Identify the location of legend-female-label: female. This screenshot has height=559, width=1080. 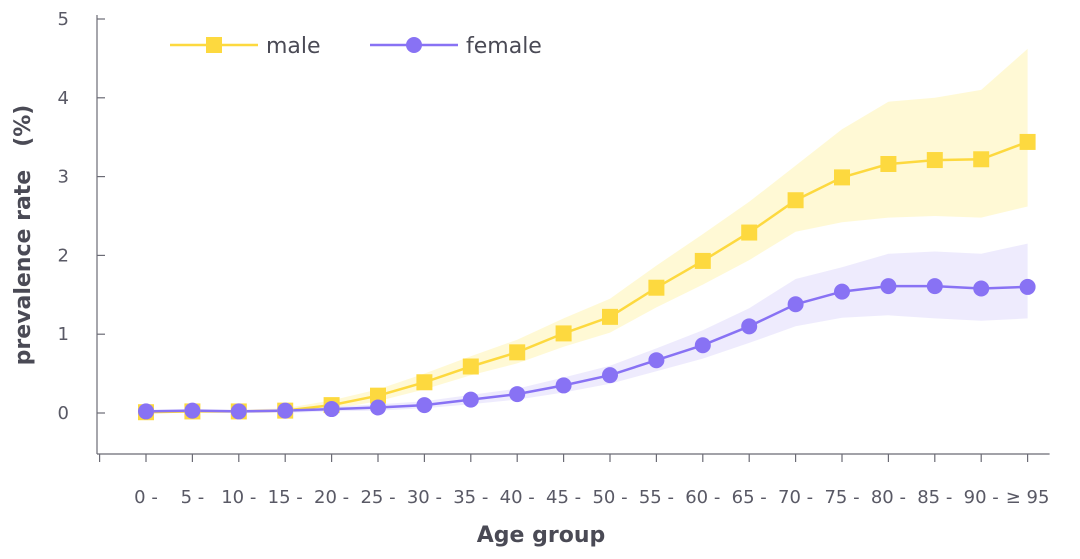
(504, 46).